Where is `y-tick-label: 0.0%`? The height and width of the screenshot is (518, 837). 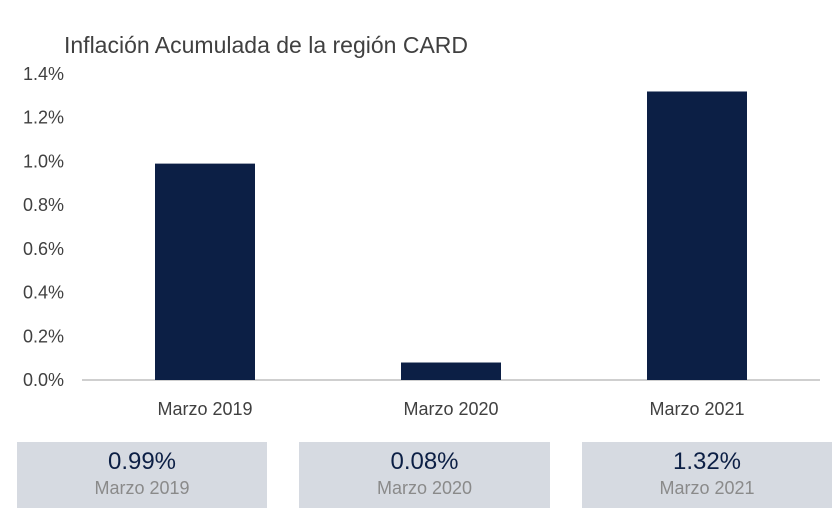
y-tick-label: 0.0% is located at coordinates (43, 380).